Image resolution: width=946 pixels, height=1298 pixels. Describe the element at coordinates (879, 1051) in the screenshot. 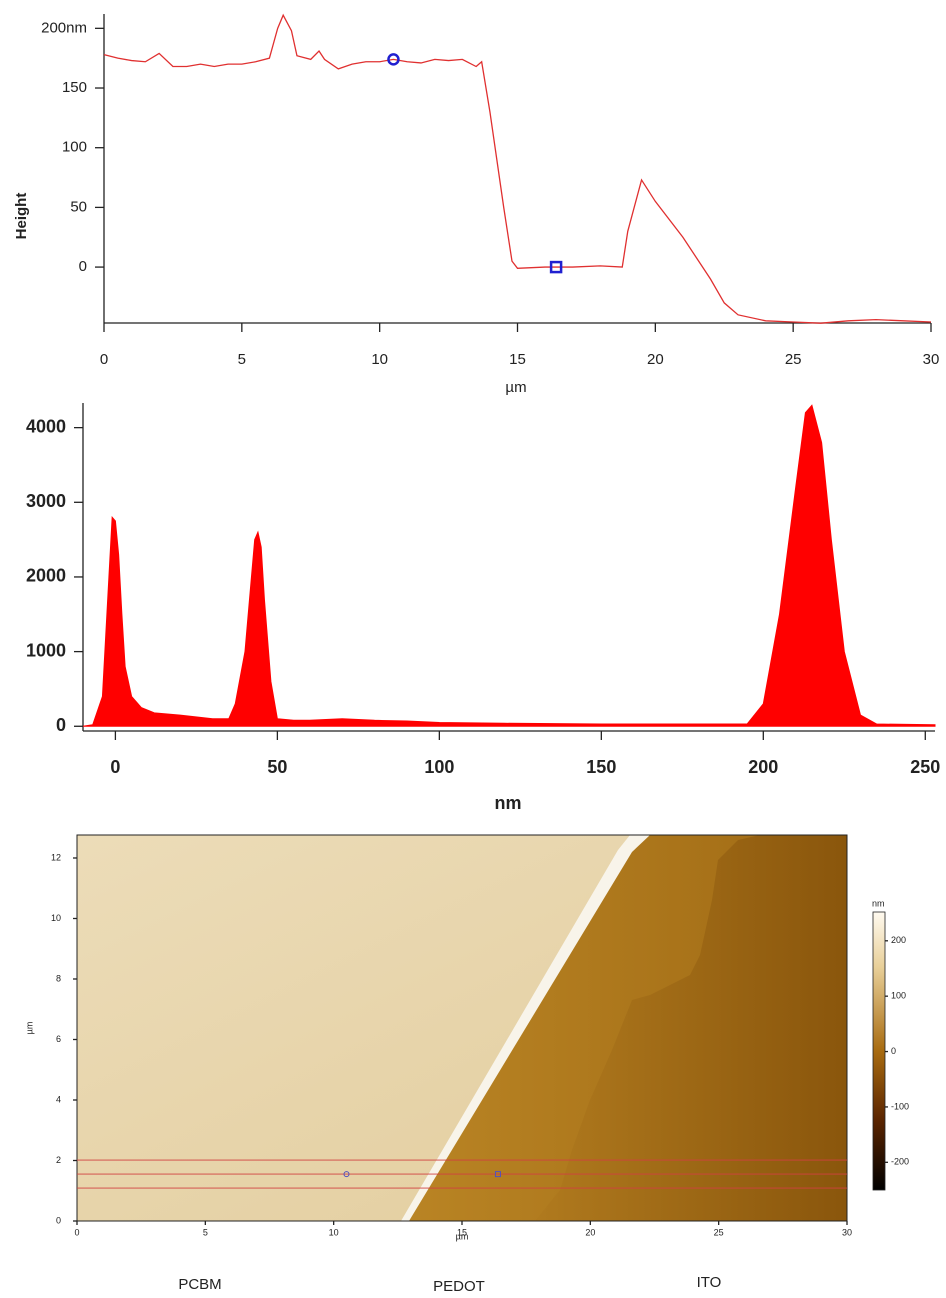

I see `colorbar` at that location.